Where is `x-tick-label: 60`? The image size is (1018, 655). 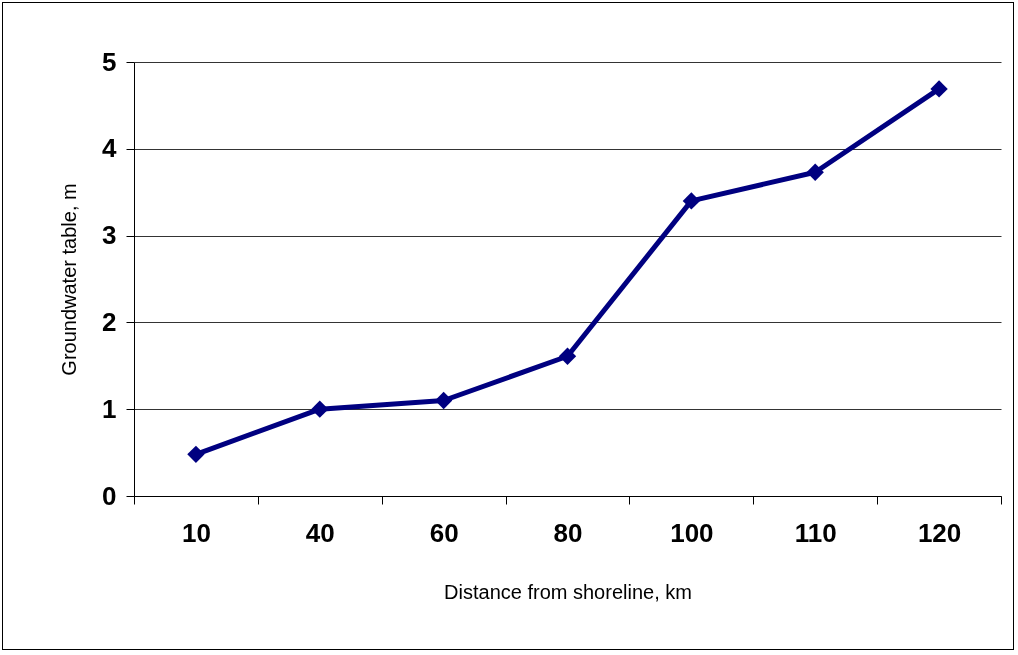
x-tick-label: 60 is located at coordinates (444, 532).